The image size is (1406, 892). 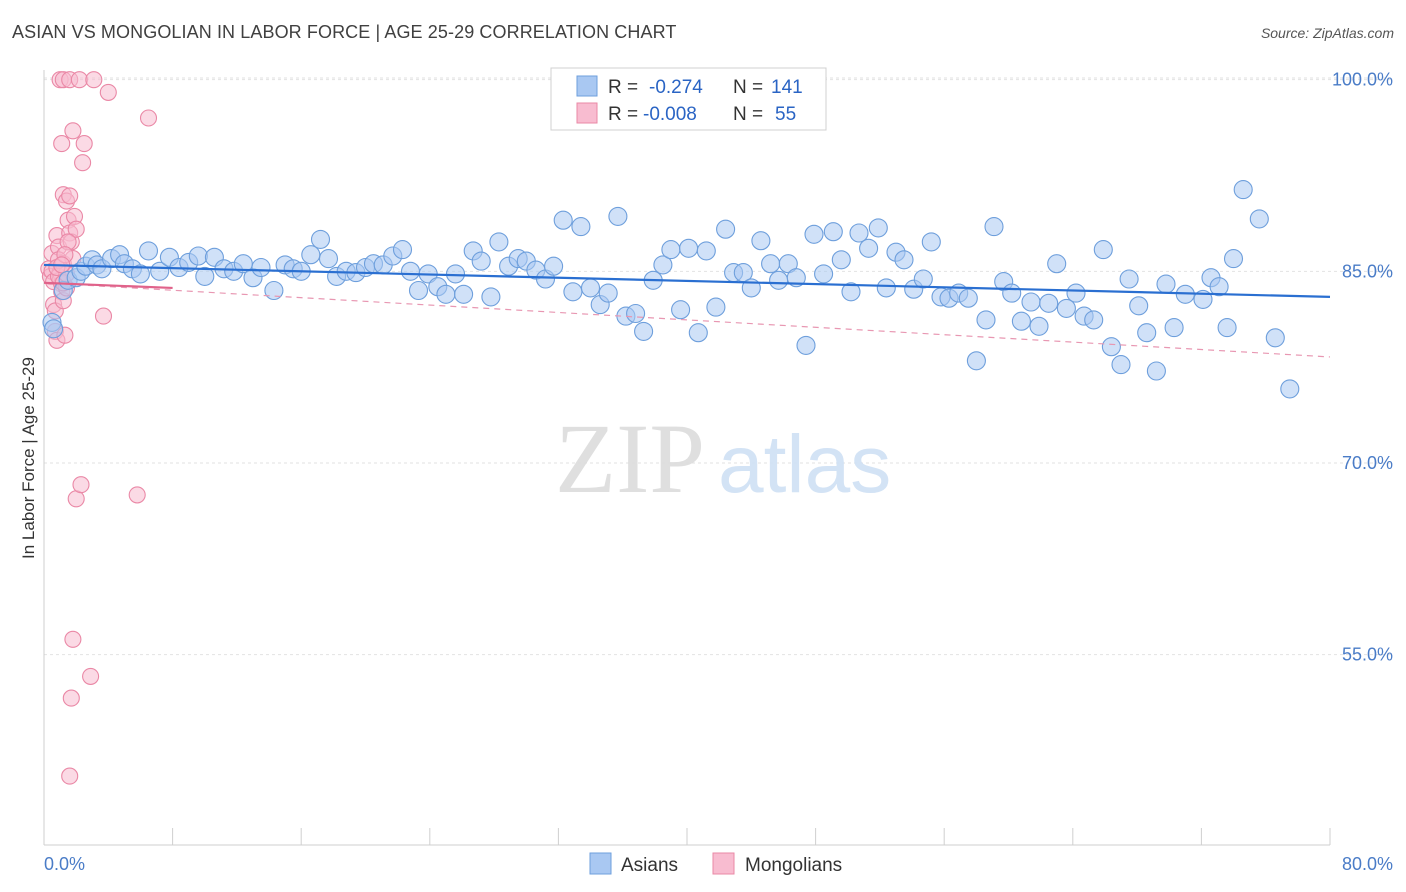 I want to click on y-tick-label: 55.0%, so click(x=1367, y=655).